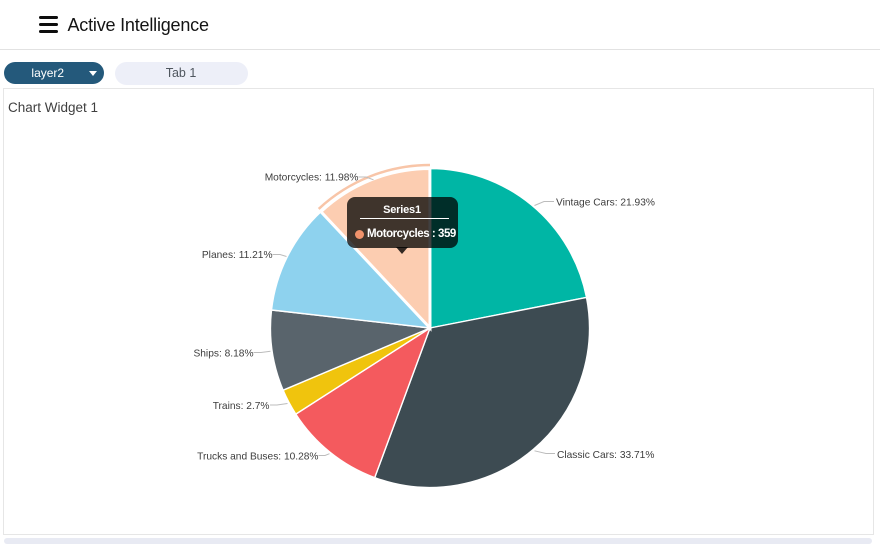 The height and width of the screenshot is (546, 880). Describe the element at coordinates (605, 455) in the screenshot. I see `svg-text: Classic Cars: 33.71%` at that location.